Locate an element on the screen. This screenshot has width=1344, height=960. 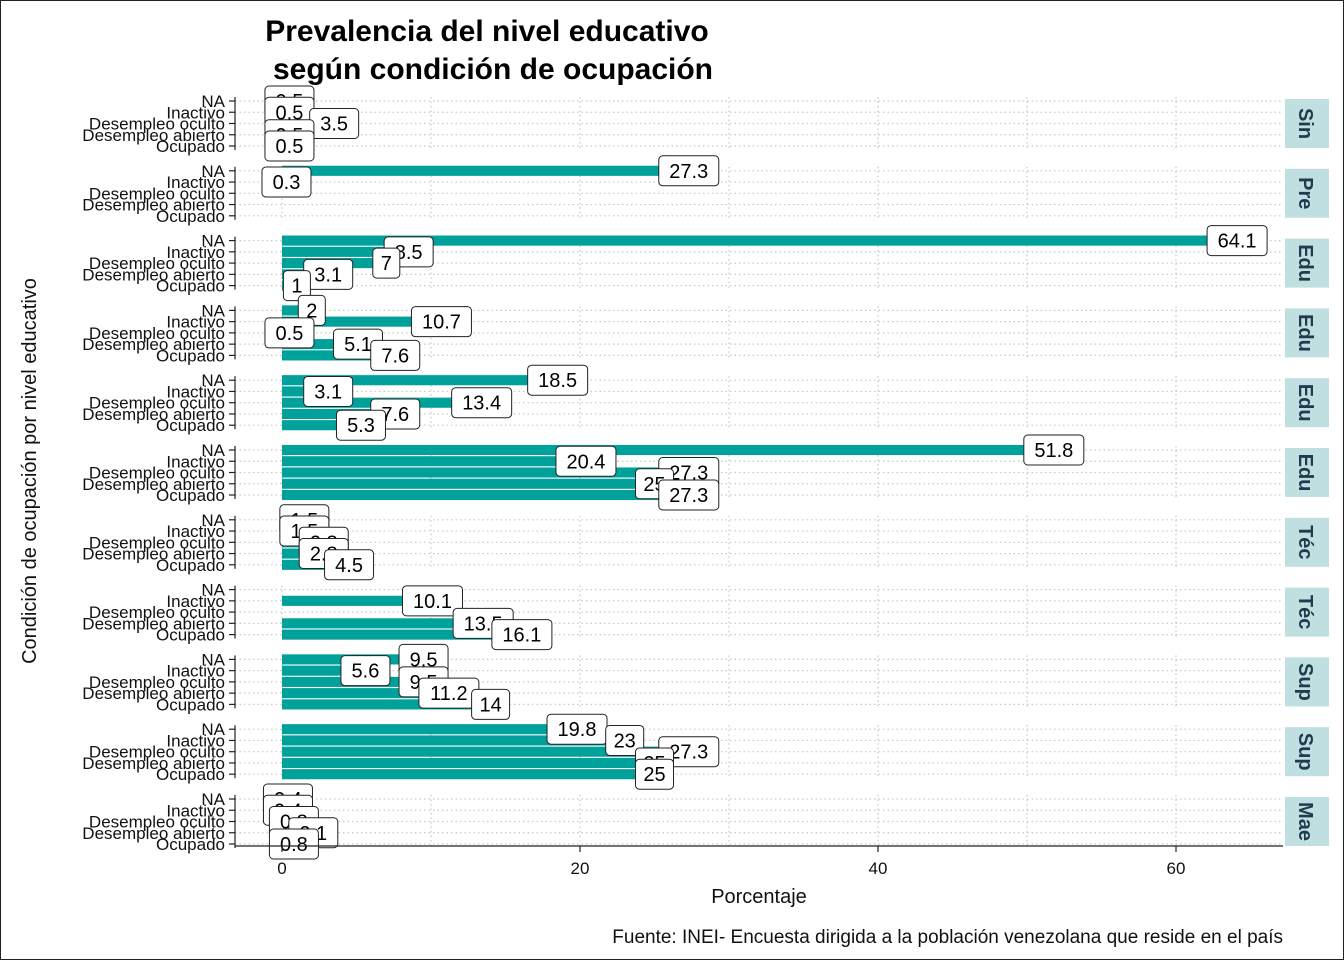
facet-strip-label: Sup is located at coordinates (1305, 682).